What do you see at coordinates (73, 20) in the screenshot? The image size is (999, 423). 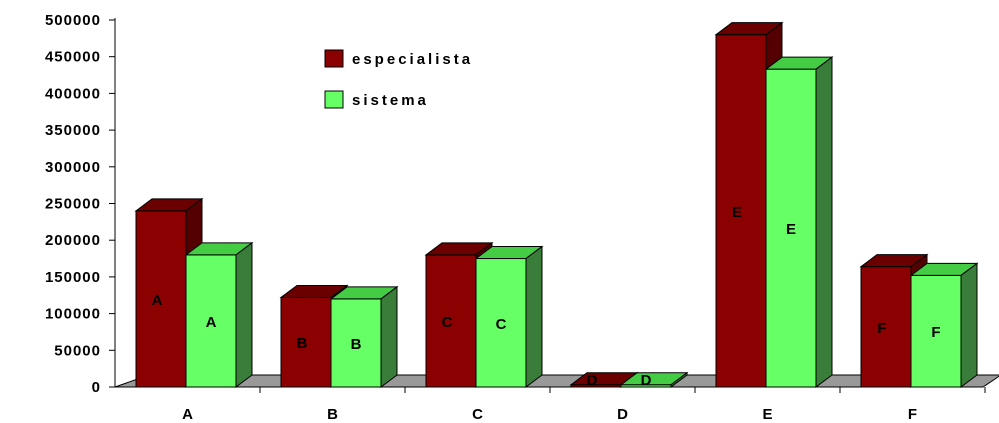 I see `y-tick-label: 500000` at bounding box center [73, 20].